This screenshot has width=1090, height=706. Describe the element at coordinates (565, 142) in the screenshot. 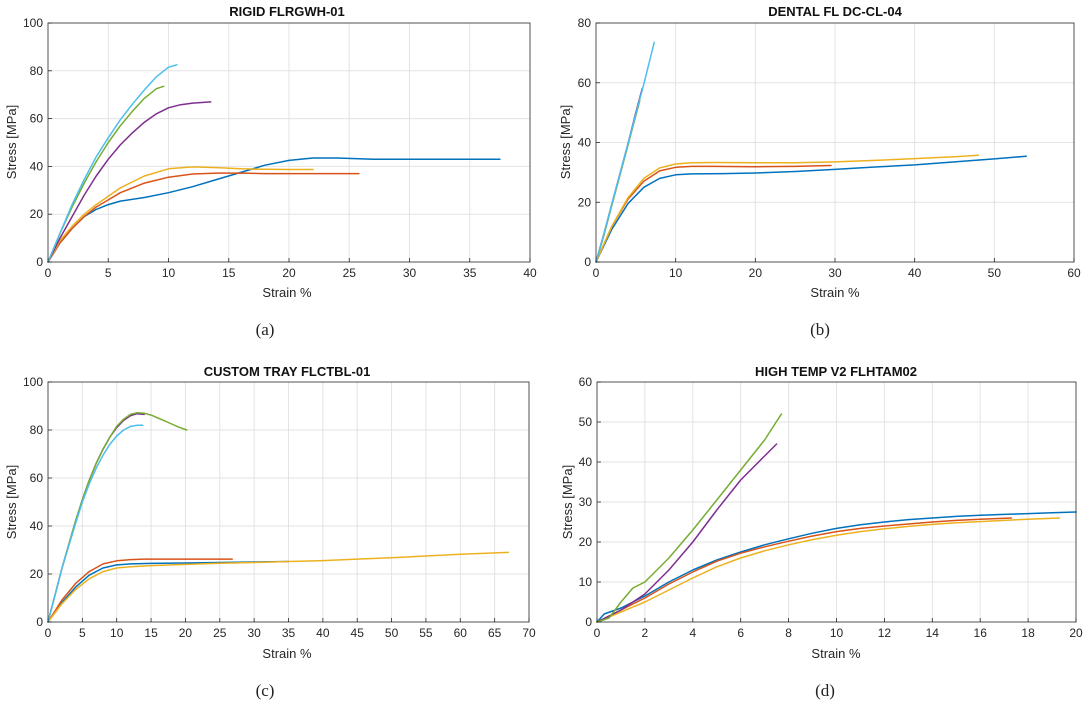

I see `y-axis-label-b: Stress [MPa]` at that location.